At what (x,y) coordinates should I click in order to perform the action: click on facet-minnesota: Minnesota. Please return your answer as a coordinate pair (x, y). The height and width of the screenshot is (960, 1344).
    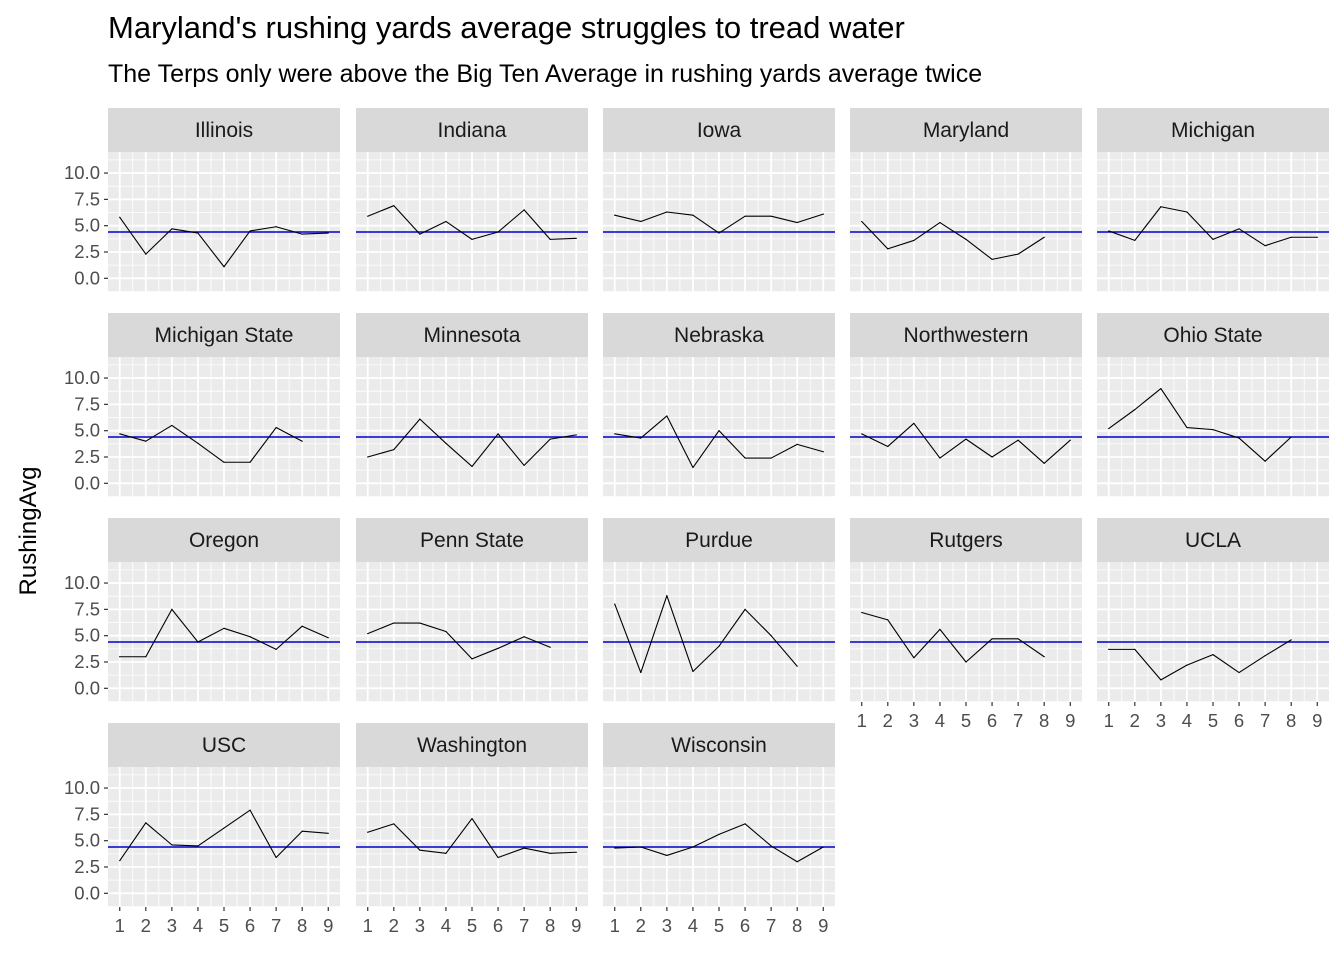
    Looking at the image, I should click on (472, 405).